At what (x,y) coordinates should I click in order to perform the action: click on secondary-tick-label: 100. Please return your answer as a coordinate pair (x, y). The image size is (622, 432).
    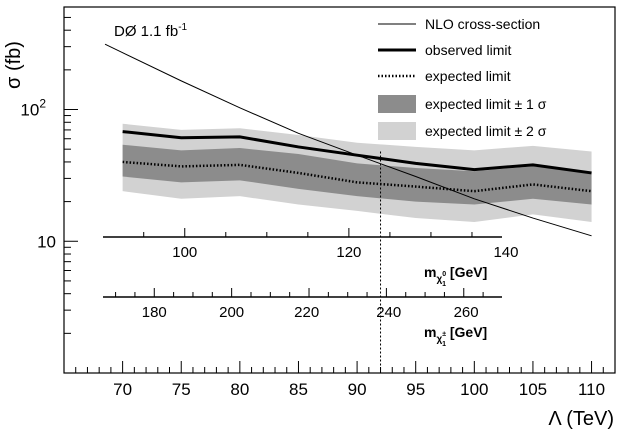
    Looking at the image, I should click on (184, 252).